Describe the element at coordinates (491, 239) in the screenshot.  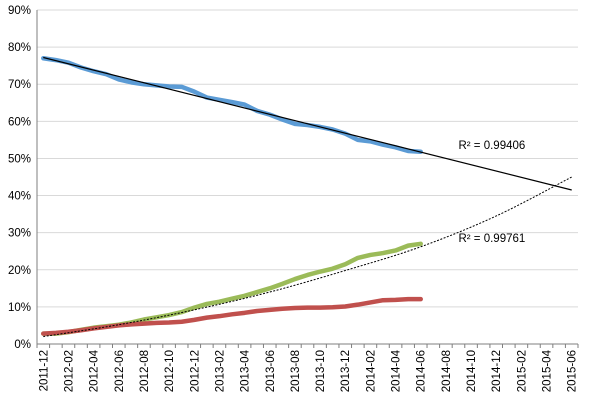
I see `r-squared-label: R² = 0.99761` at that location.